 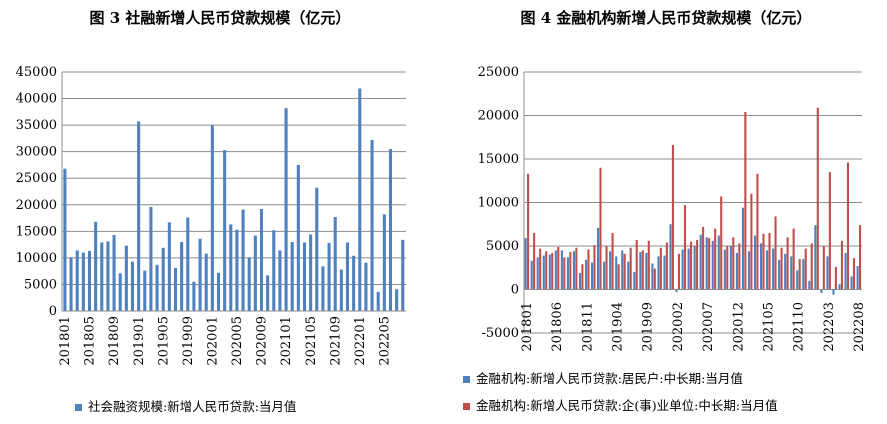 What do you see at coordinates (90, 341) in the screenshot?
I see `x-tick-label-0-1: 201805` at bounding box center [90, 341].